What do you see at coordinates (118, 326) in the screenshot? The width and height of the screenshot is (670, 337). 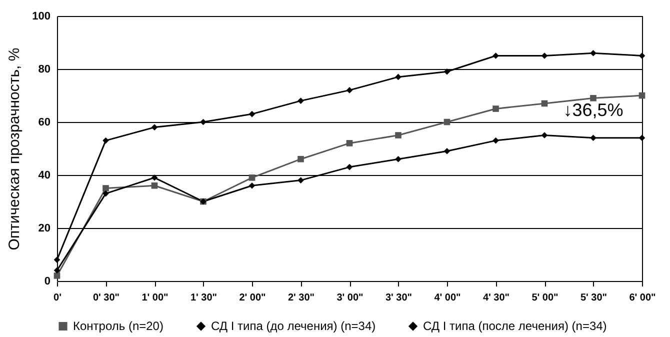 I see `legend-label: Контроль (n=20)` at bounding box center [118, 326].